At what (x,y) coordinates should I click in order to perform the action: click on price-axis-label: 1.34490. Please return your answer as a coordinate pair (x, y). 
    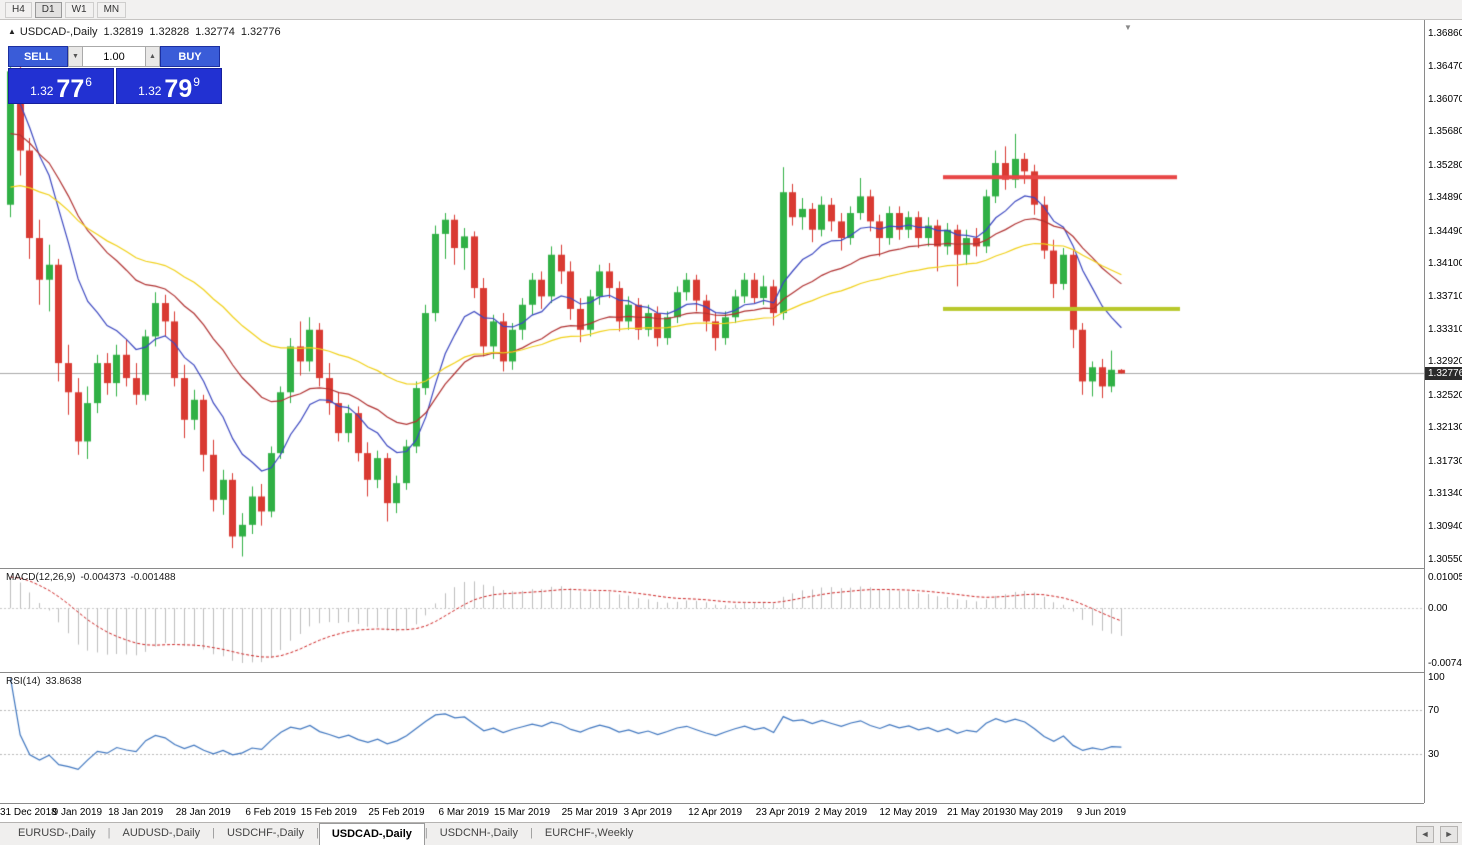
    Looking at the image, I should click on (1445, 231).